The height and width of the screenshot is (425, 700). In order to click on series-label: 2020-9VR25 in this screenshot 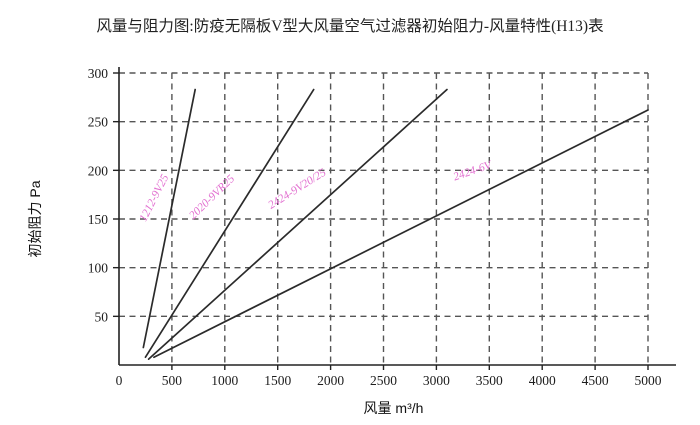, I will do `click(212, 197)`.